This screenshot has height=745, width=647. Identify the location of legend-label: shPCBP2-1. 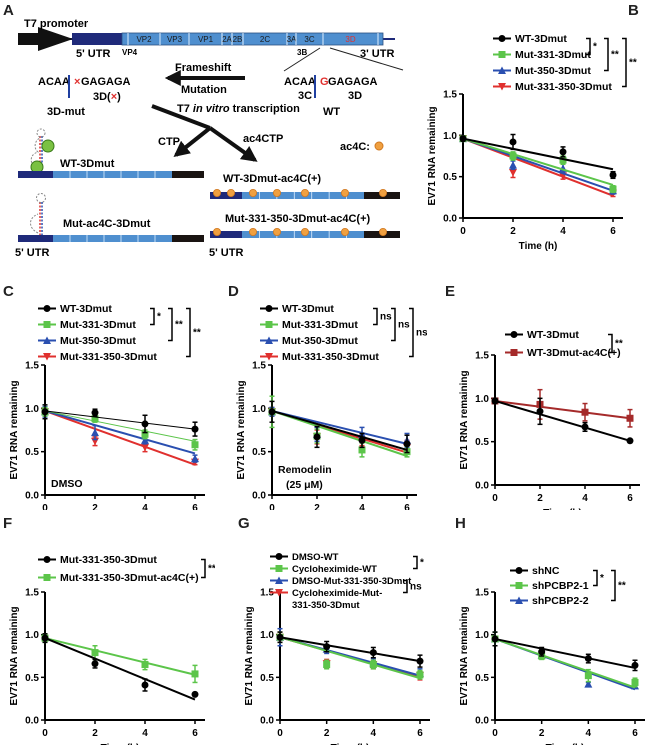
(560, 586).